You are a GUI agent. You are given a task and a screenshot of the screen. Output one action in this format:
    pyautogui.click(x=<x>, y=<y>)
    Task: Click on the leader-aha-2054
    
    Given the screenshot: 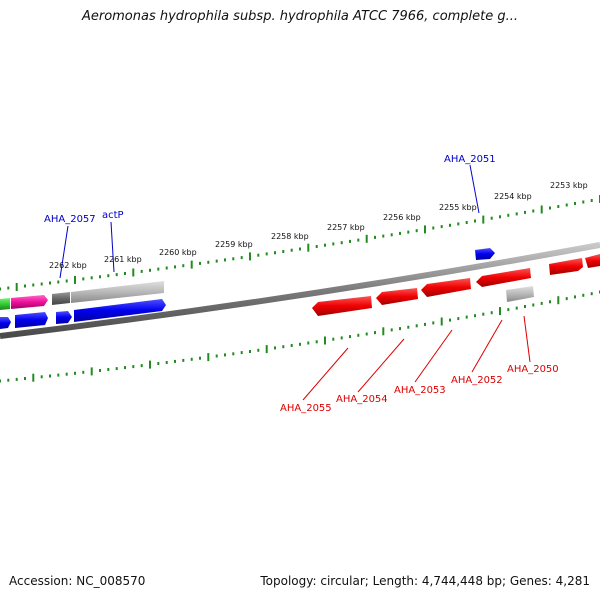 What is the action you would take?
    pyautogui.click(x=381, y=365)
    